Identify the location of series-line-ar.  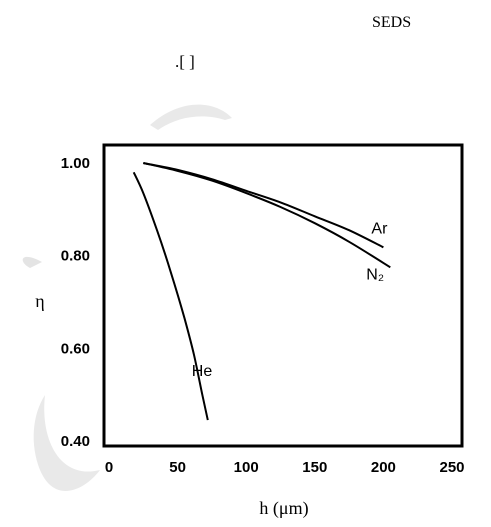
(263, 205).